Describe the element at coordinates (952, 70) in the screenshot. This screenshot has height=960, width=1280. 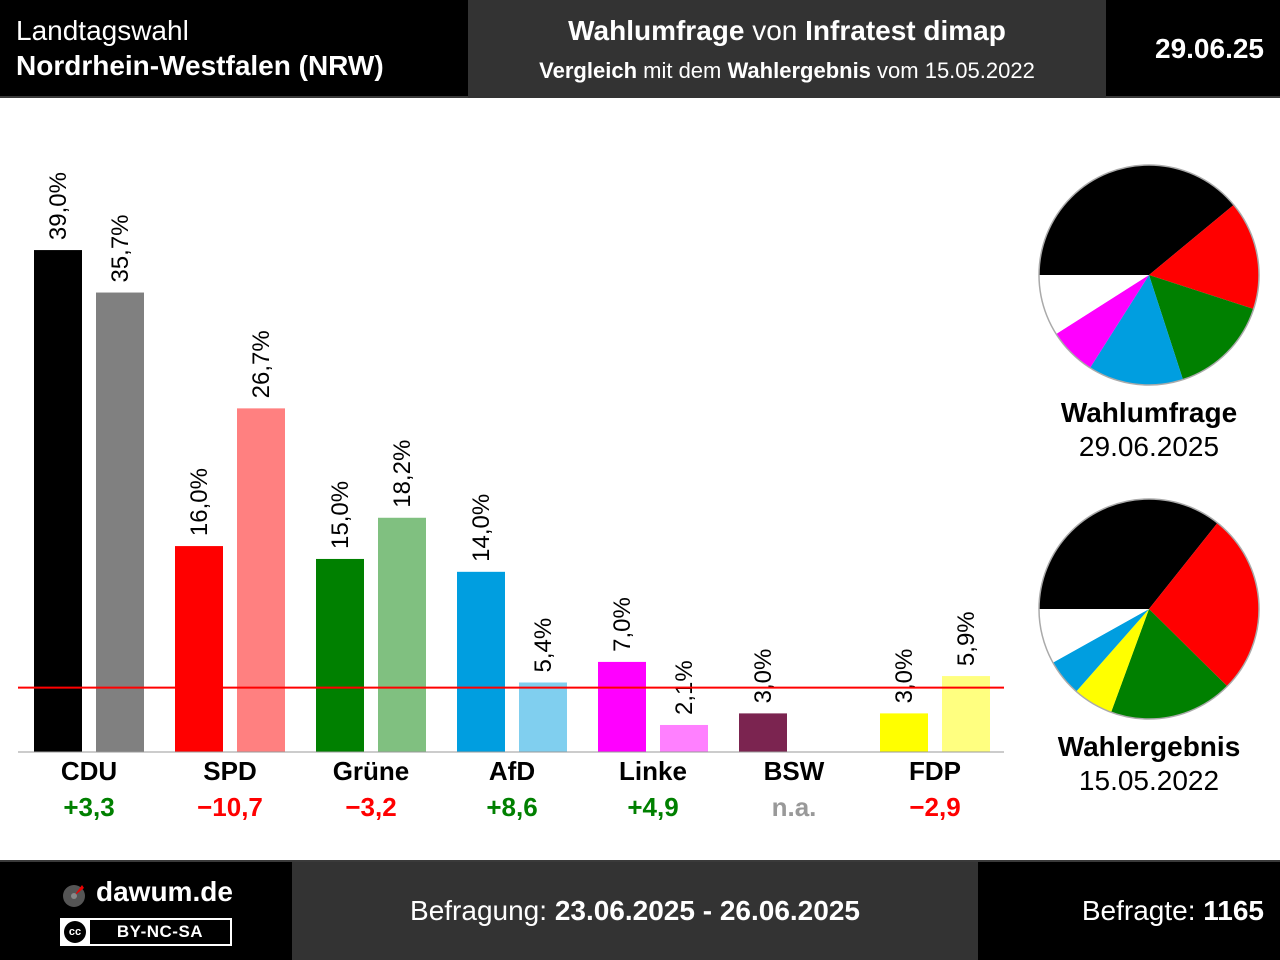
I see `poll-subline-end: vom 15.05.2022` at that location.